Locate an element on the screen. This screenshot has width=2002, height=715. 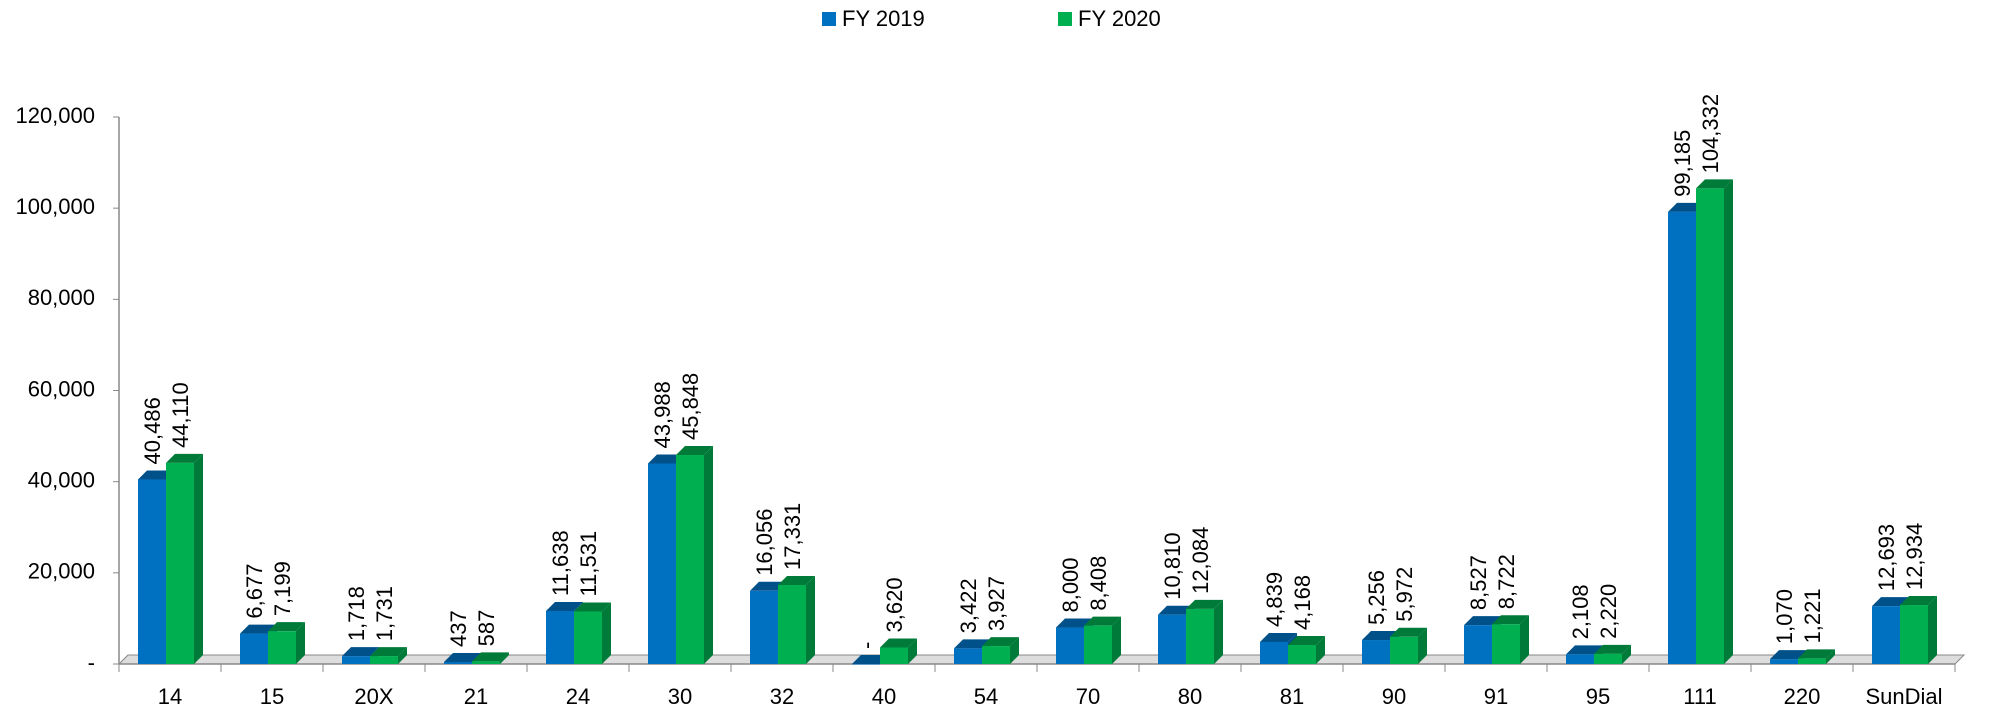
value-label: 4,839 is located at coordinates (1274, 599).